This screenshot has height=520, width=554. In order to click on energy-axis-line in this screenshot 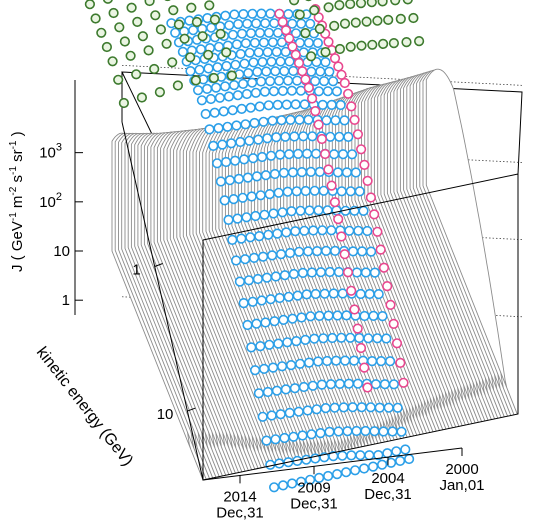, I will do `click(162, 301)`.